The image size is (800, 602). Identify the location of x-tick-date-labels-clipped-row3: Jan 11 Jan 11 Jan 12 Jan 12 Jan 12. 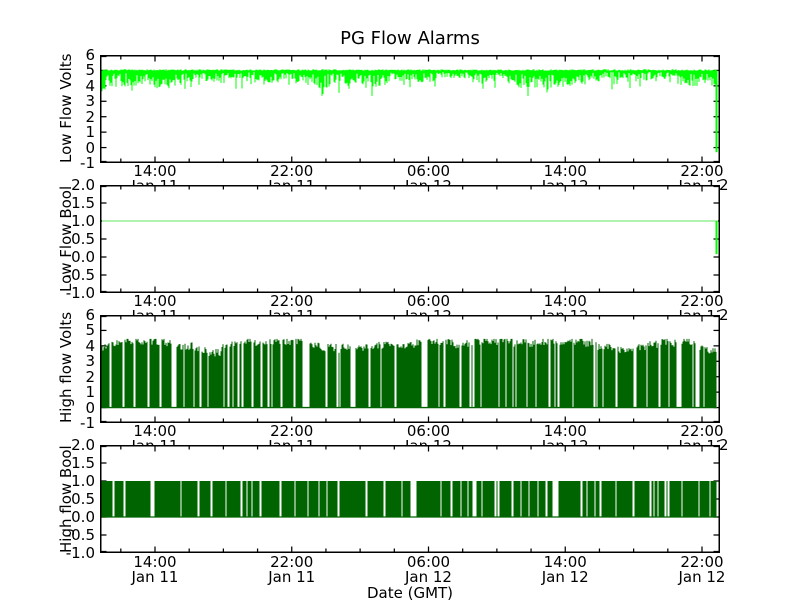
(410, 442).